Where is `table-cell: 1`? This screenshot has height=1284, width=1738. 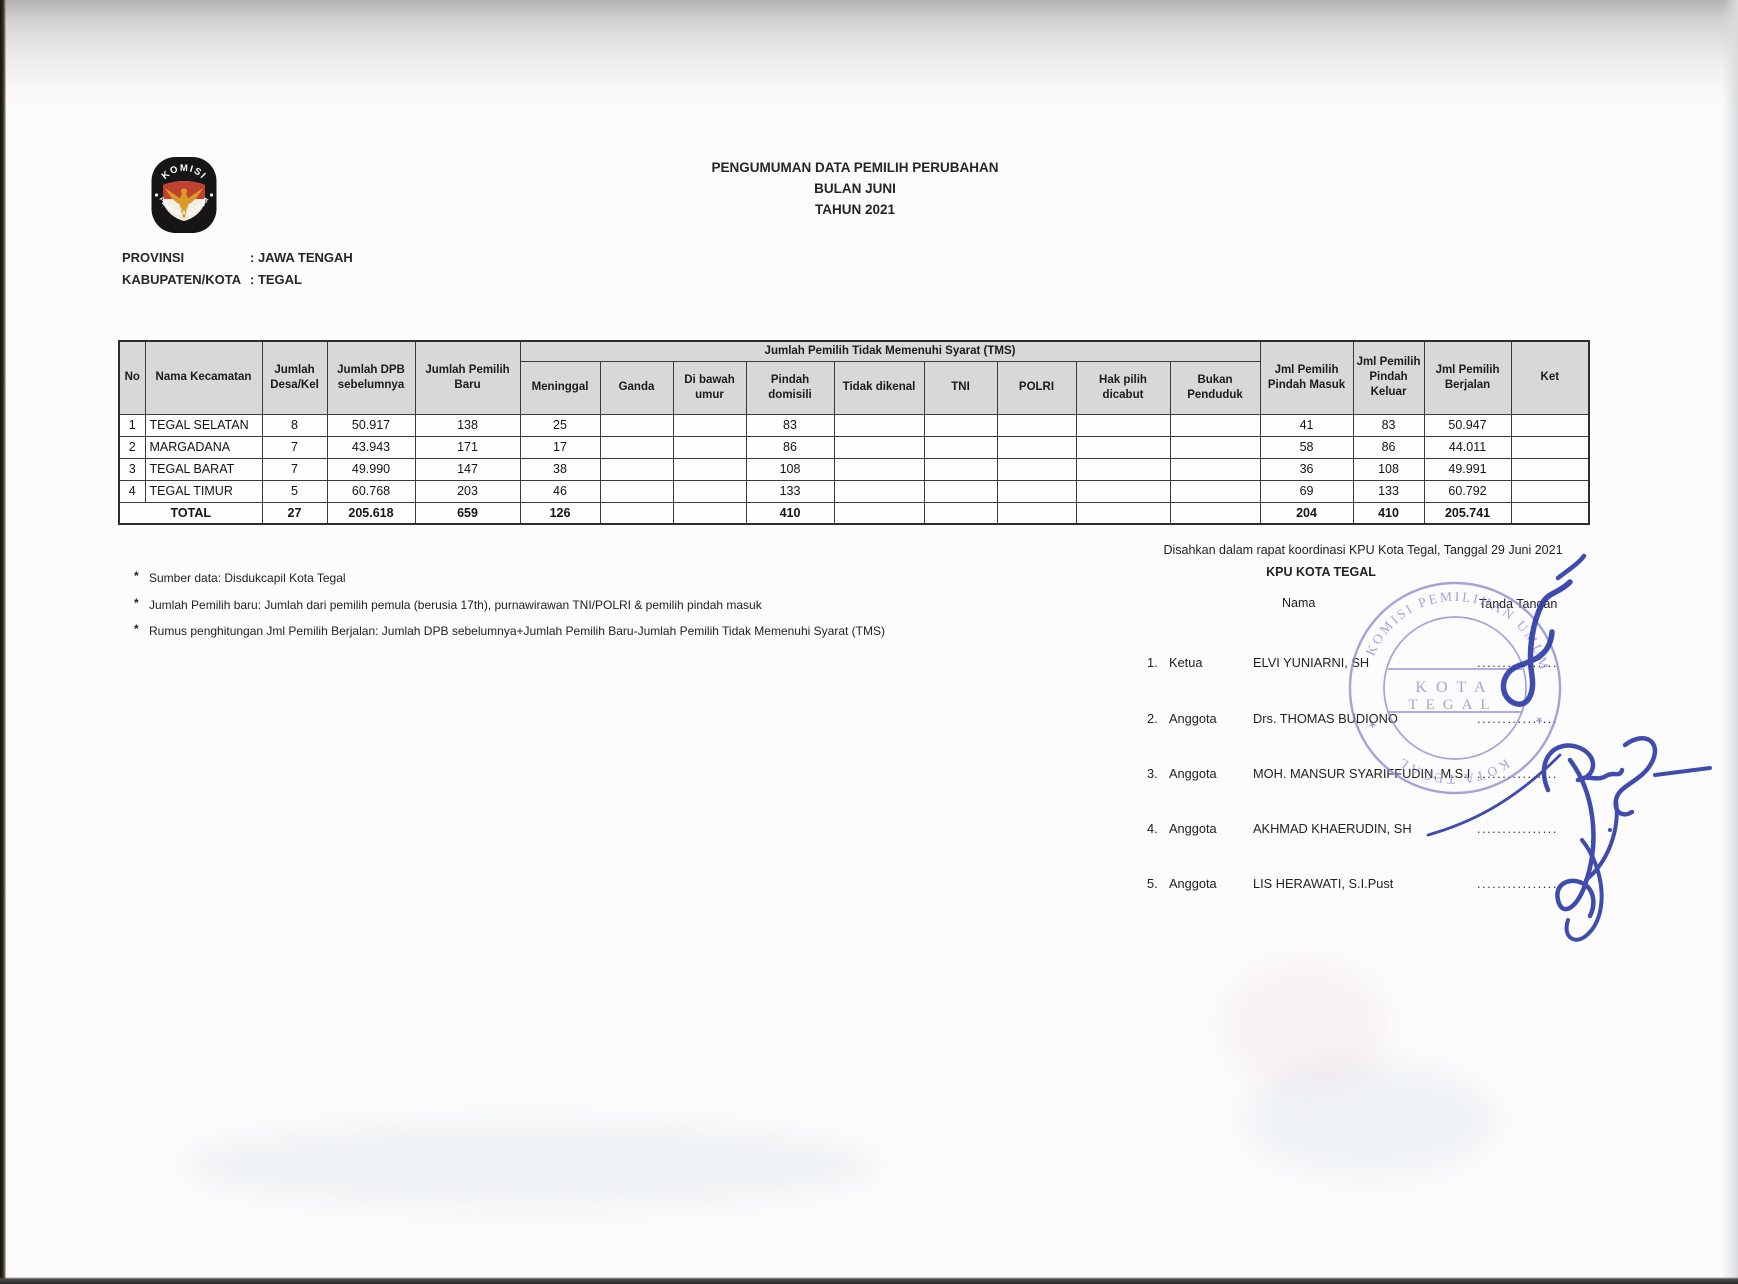
table-cell: 1 is located at coordinates (132, 425).